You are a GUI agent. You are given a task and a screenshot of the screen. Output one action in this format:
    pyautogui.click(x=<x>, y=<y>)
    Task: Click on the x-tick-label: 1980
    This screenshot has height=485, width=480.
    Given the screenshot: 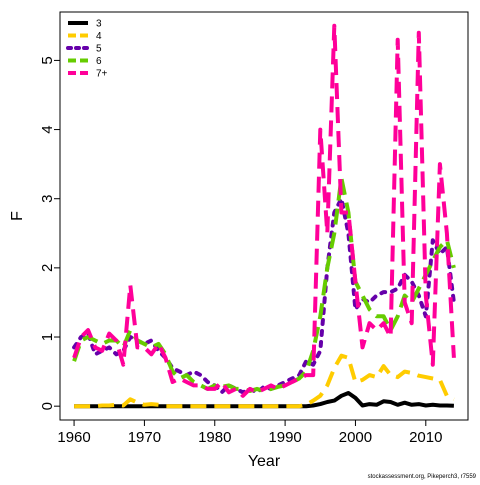 What is the action you would take?
    pyautogui.click(x=214, y=437)
    